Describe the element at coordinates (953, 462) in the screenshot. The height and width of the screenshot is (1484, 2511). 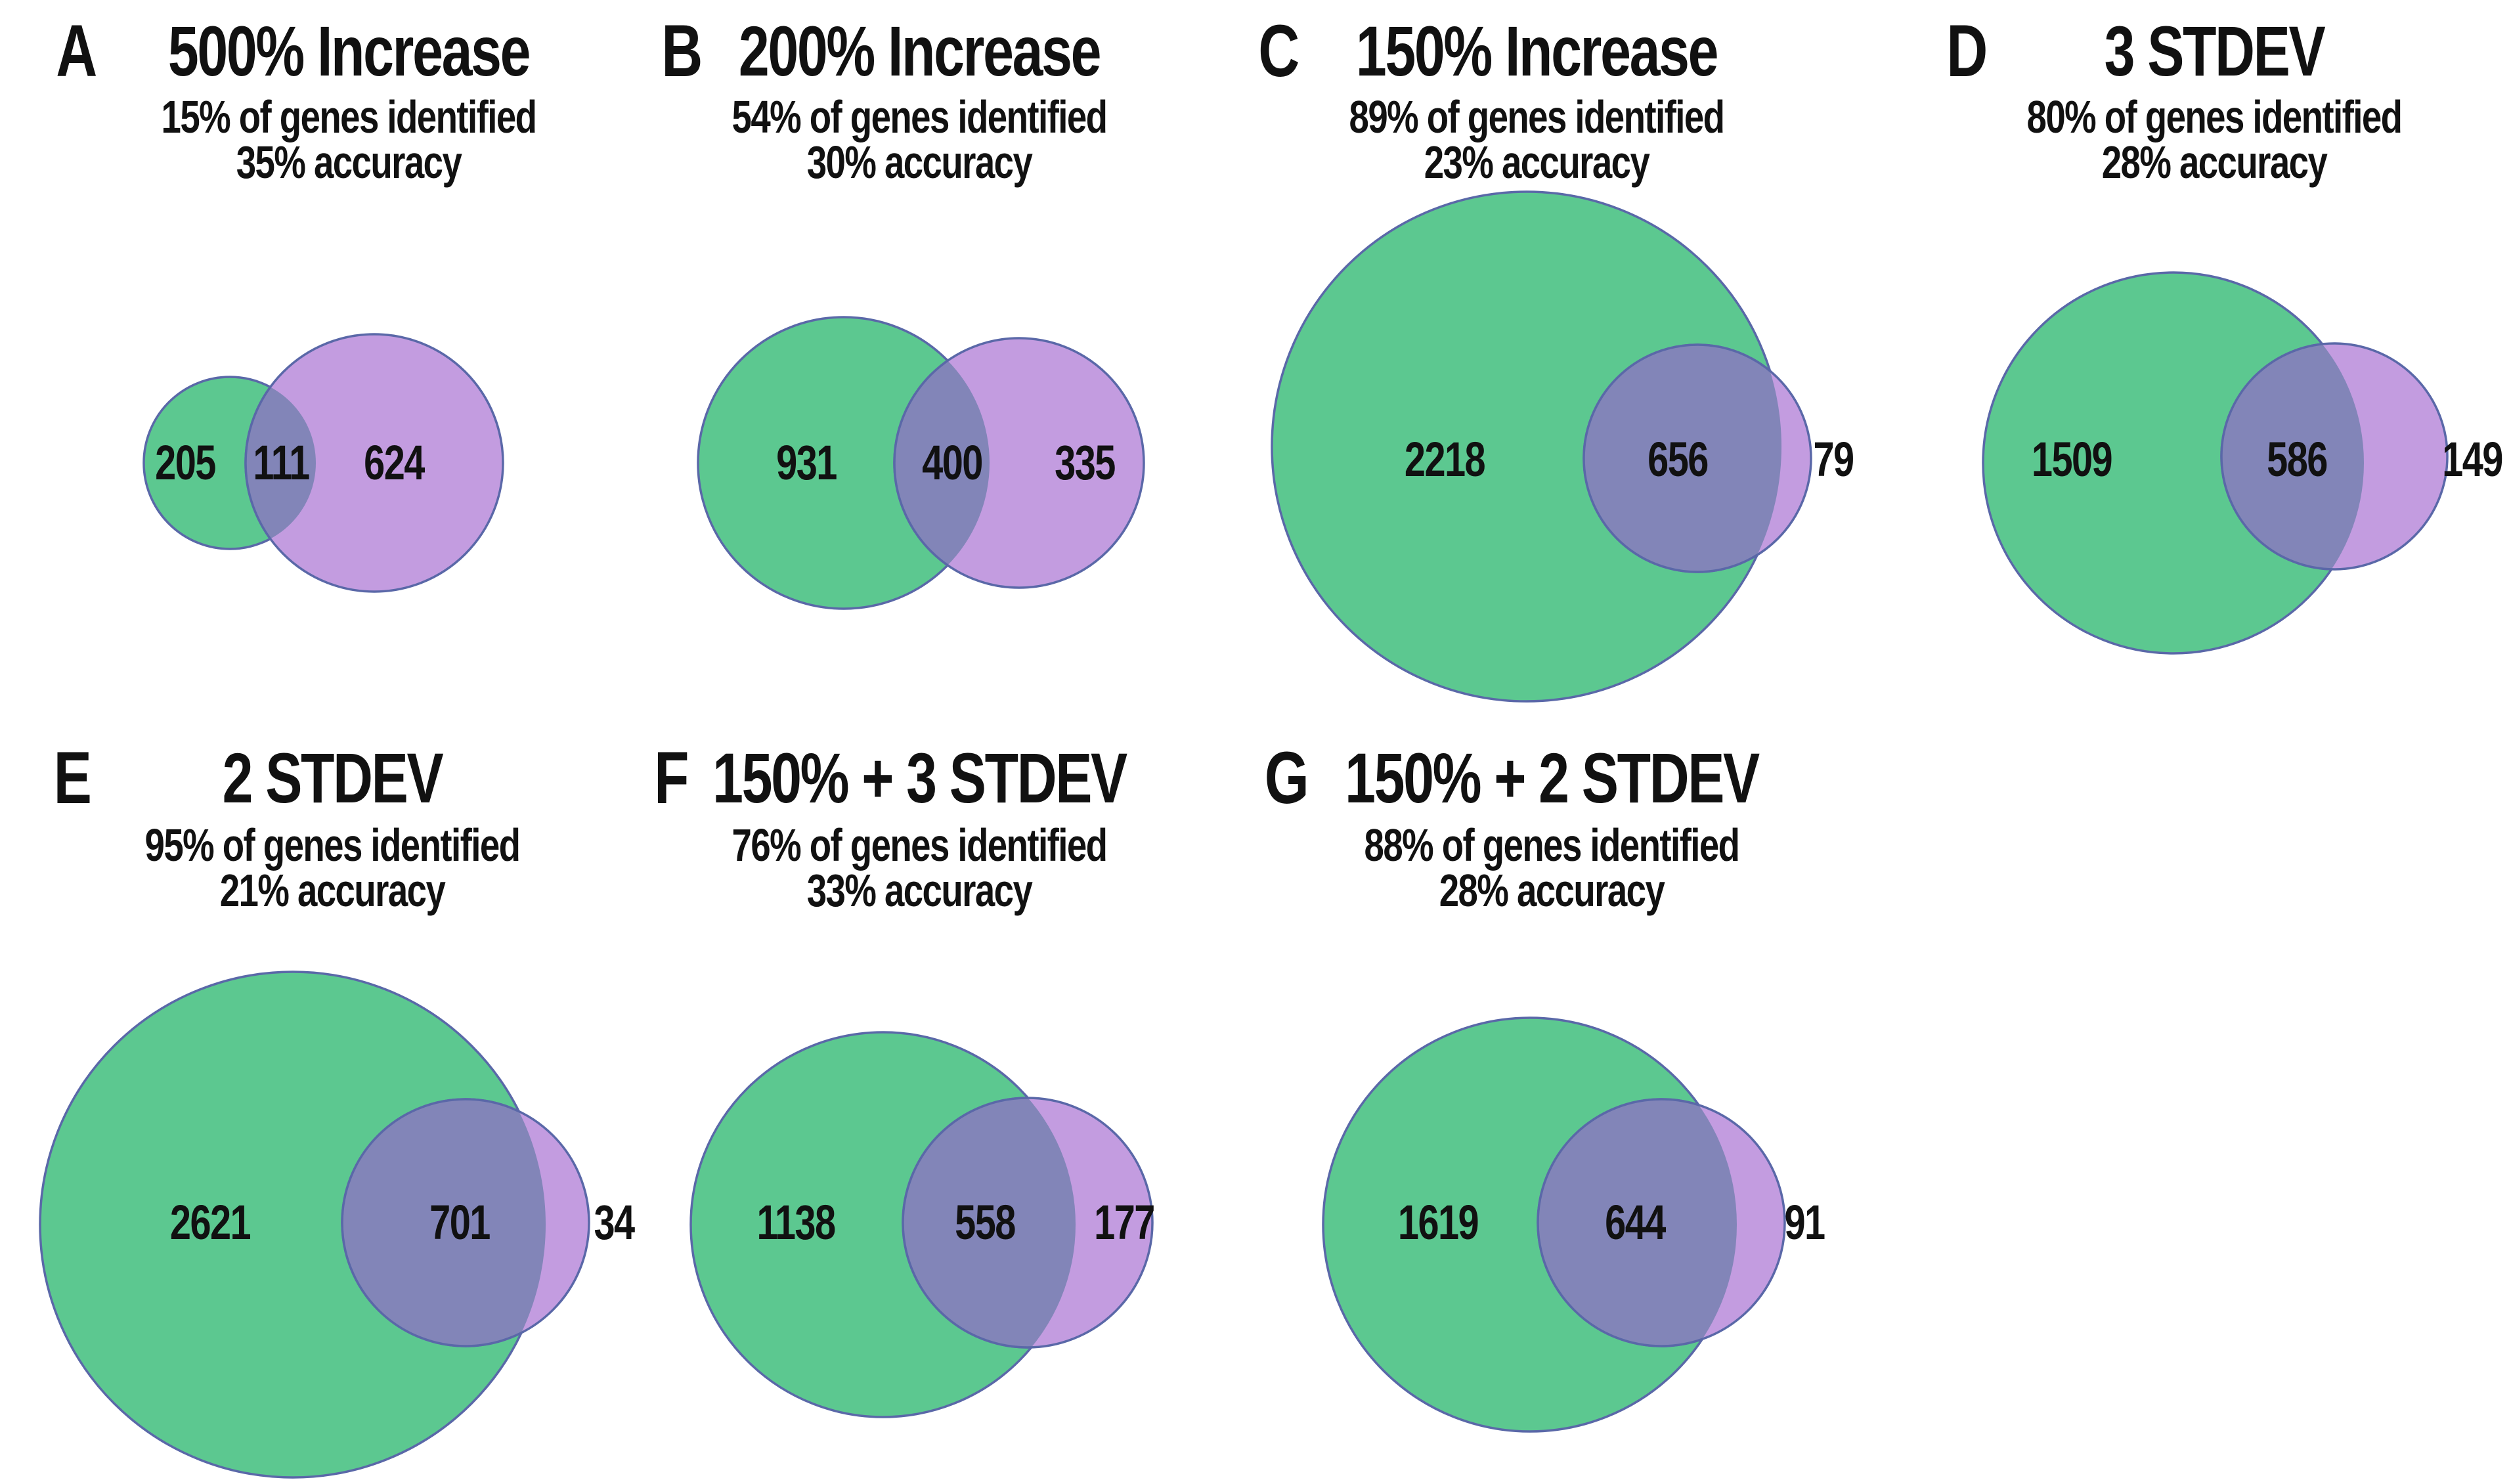
I see `overlap-count: 400` at that location.